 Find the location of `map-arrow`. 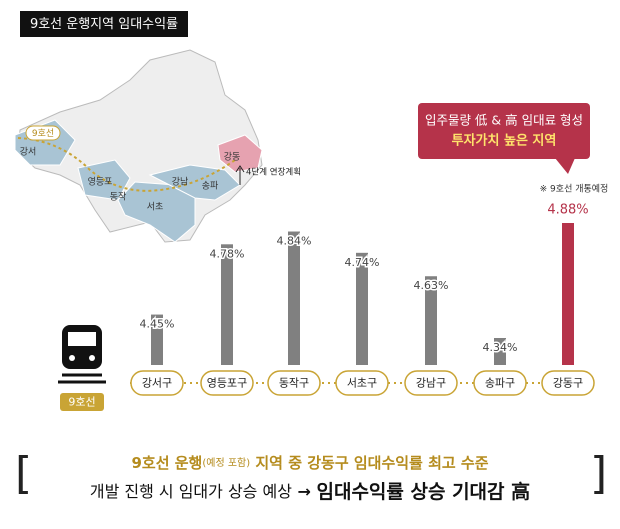

map-arrow is located at coordinates (240, 175).